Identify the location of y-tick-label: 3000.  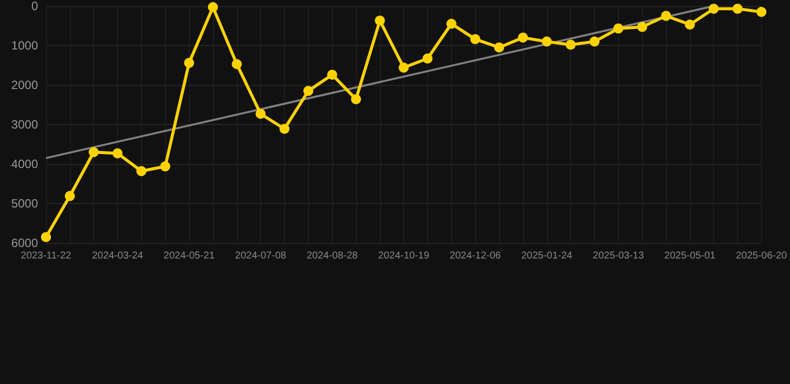
(24, 125).